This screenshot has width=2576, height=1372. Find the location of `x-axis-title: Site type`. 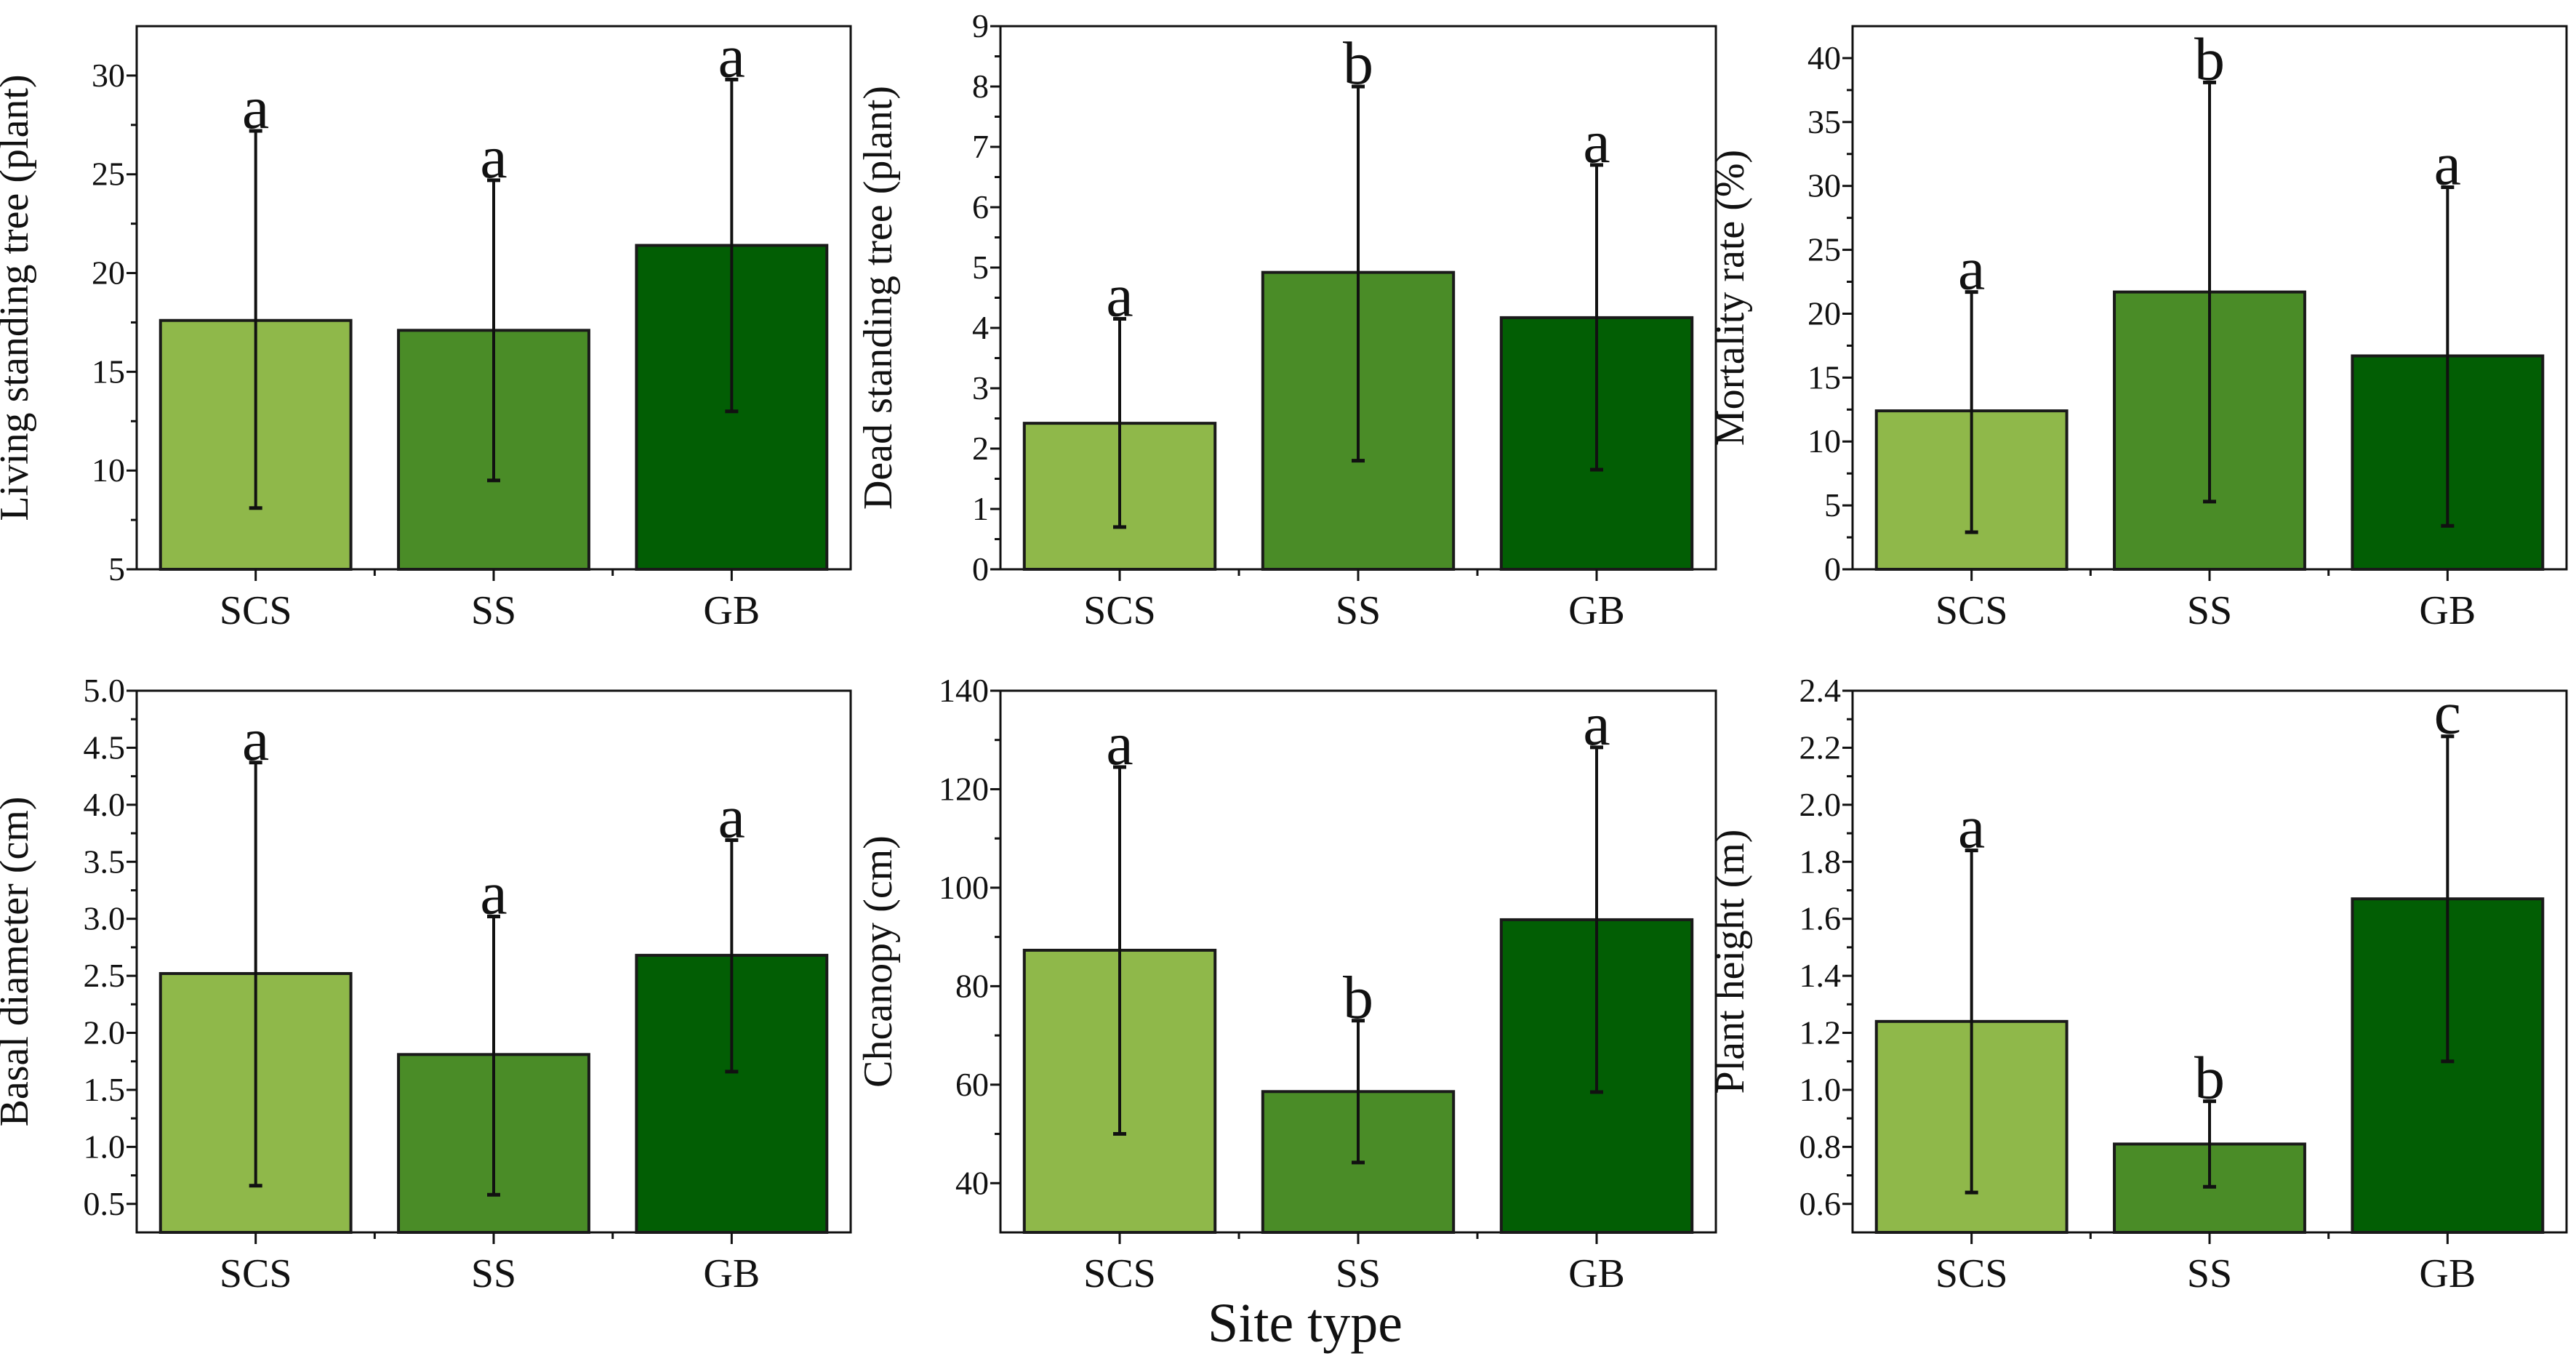

x-axis-title: Site type is located at coordinates (1305, 1323).